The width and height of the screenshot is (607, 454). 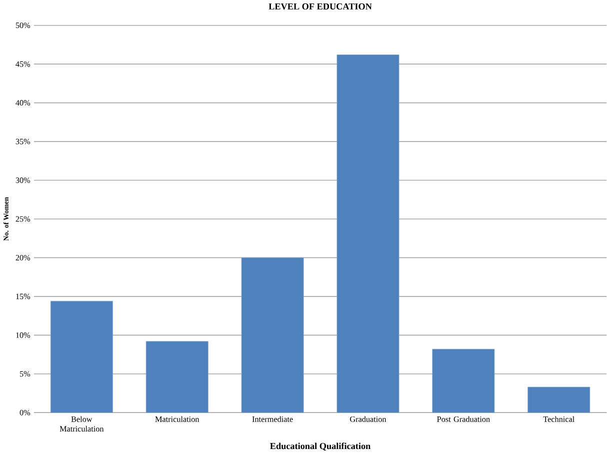 I want to click on y-tick-label: 30%, so click(x=23, y=181).